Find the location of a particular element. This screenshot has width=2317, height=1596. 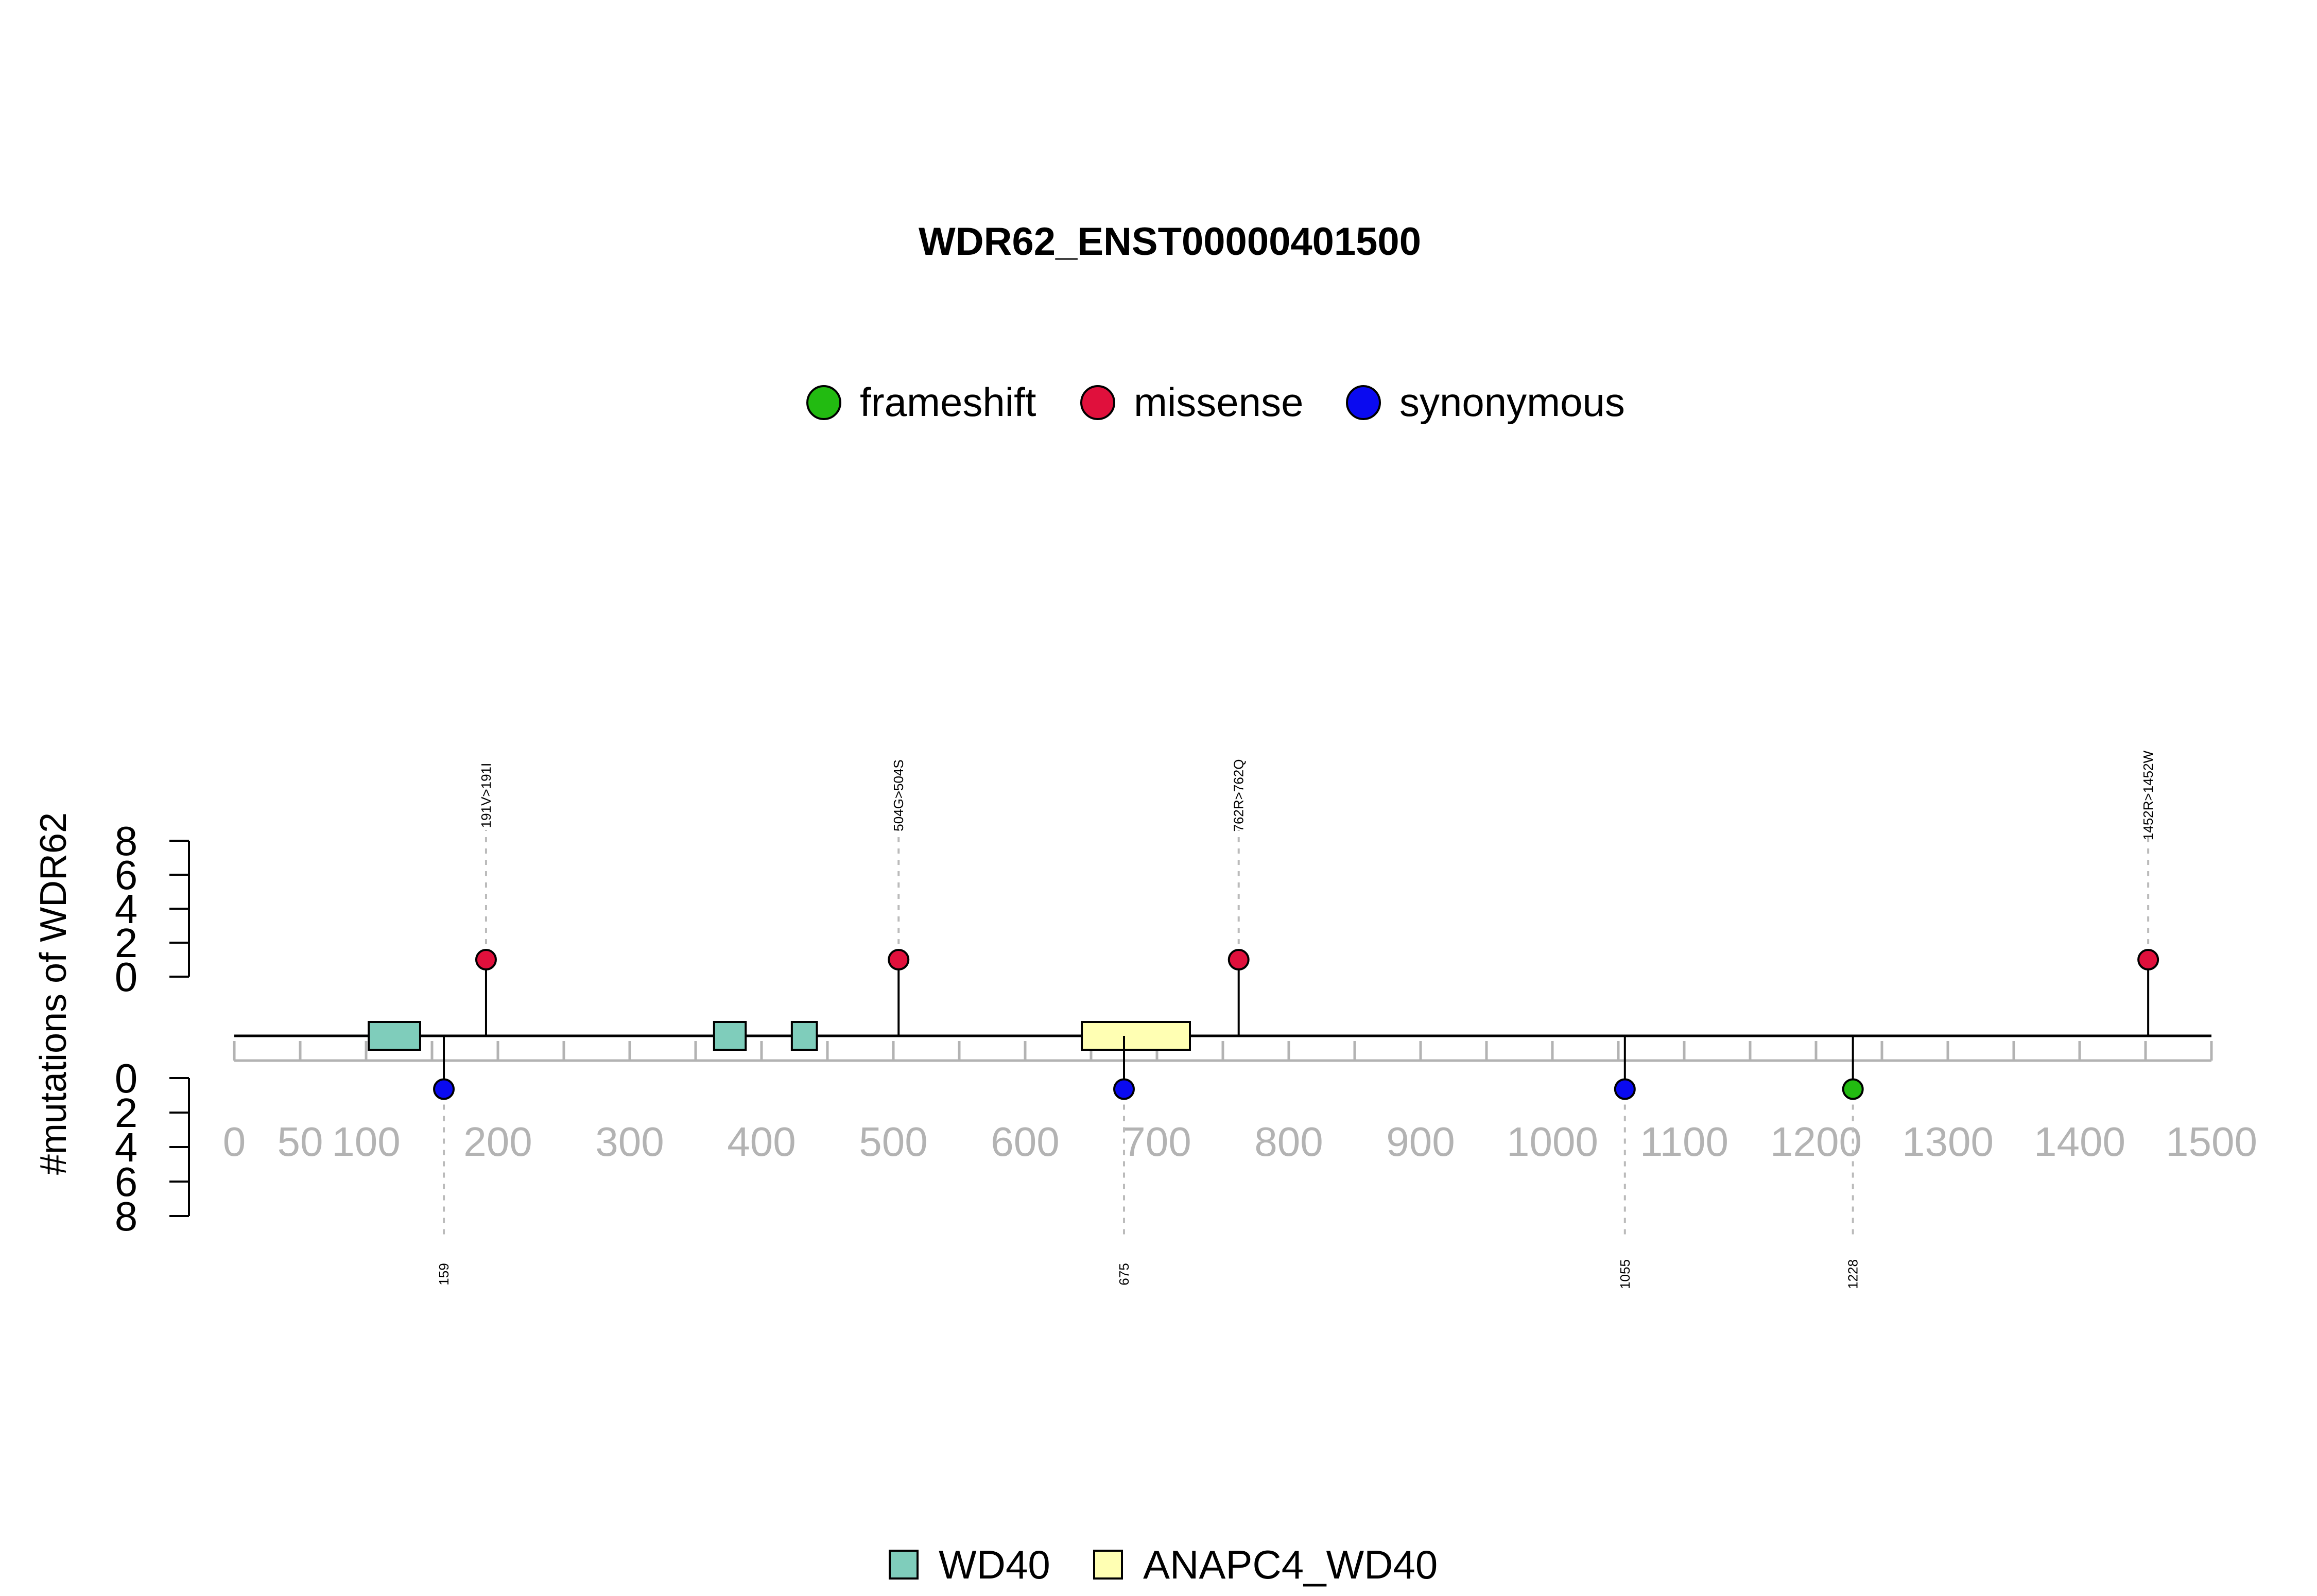

x-tick-label: 1500 is located at coordinates (2211, 1142).